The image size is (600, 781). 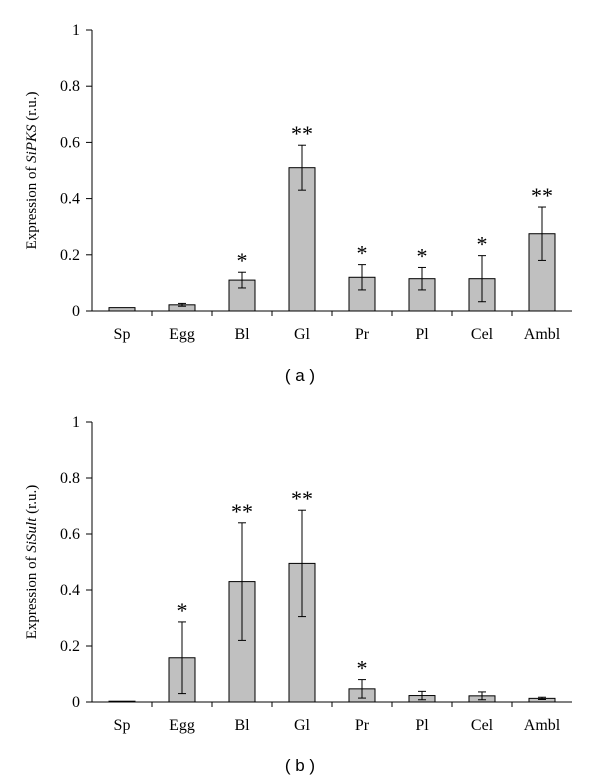 I want to click on y-axis-label: Expression of SiPKS (r.u.), so click(x=32, y=171).